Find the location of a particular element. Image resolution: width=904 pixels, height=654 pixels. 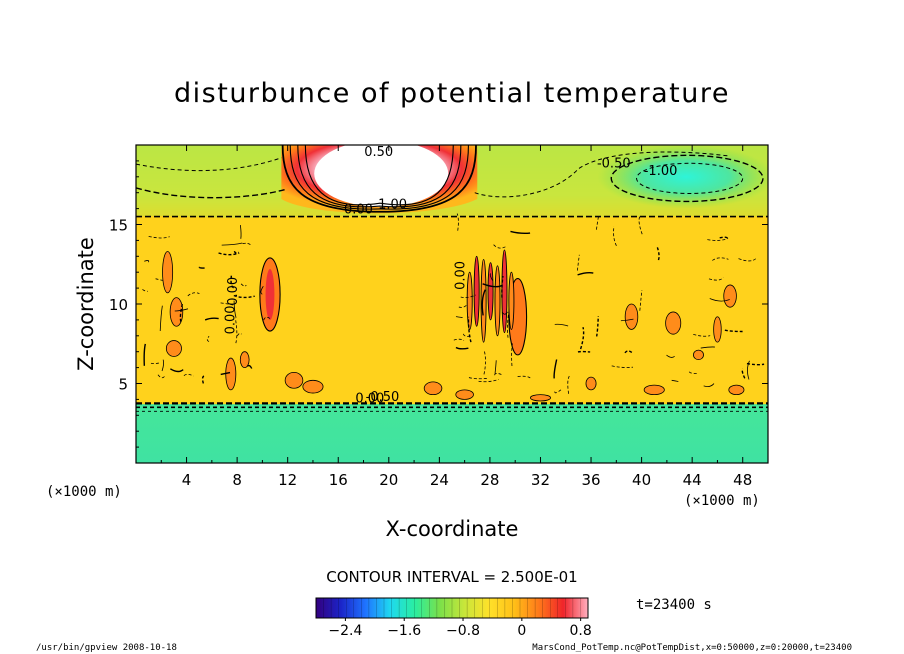

colorbar-tick-label: −1.6 is located at coordinates (404, 631).